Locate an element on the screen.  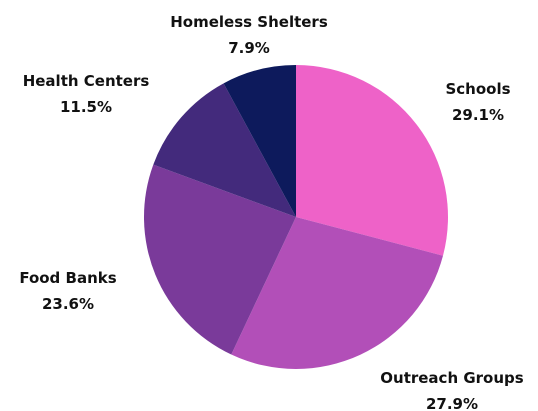
pie-slice-homeless-shelters is located at coordinates (259, 140).